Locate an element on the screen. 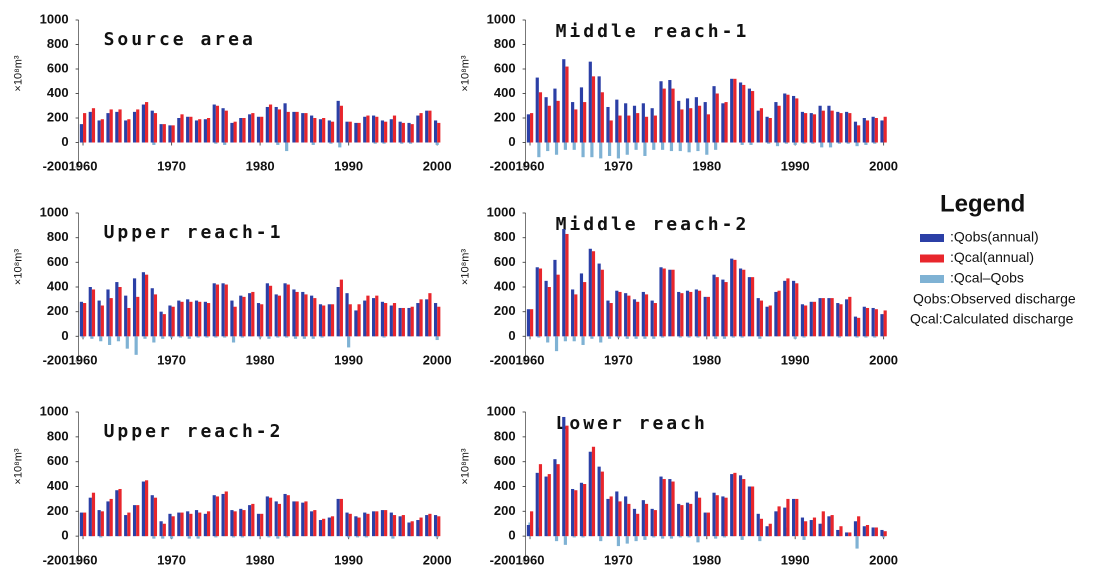 This screenshot has height=567, width=1117. legend-label: :Qcal–Qobs is located at coordinates (987, 278).